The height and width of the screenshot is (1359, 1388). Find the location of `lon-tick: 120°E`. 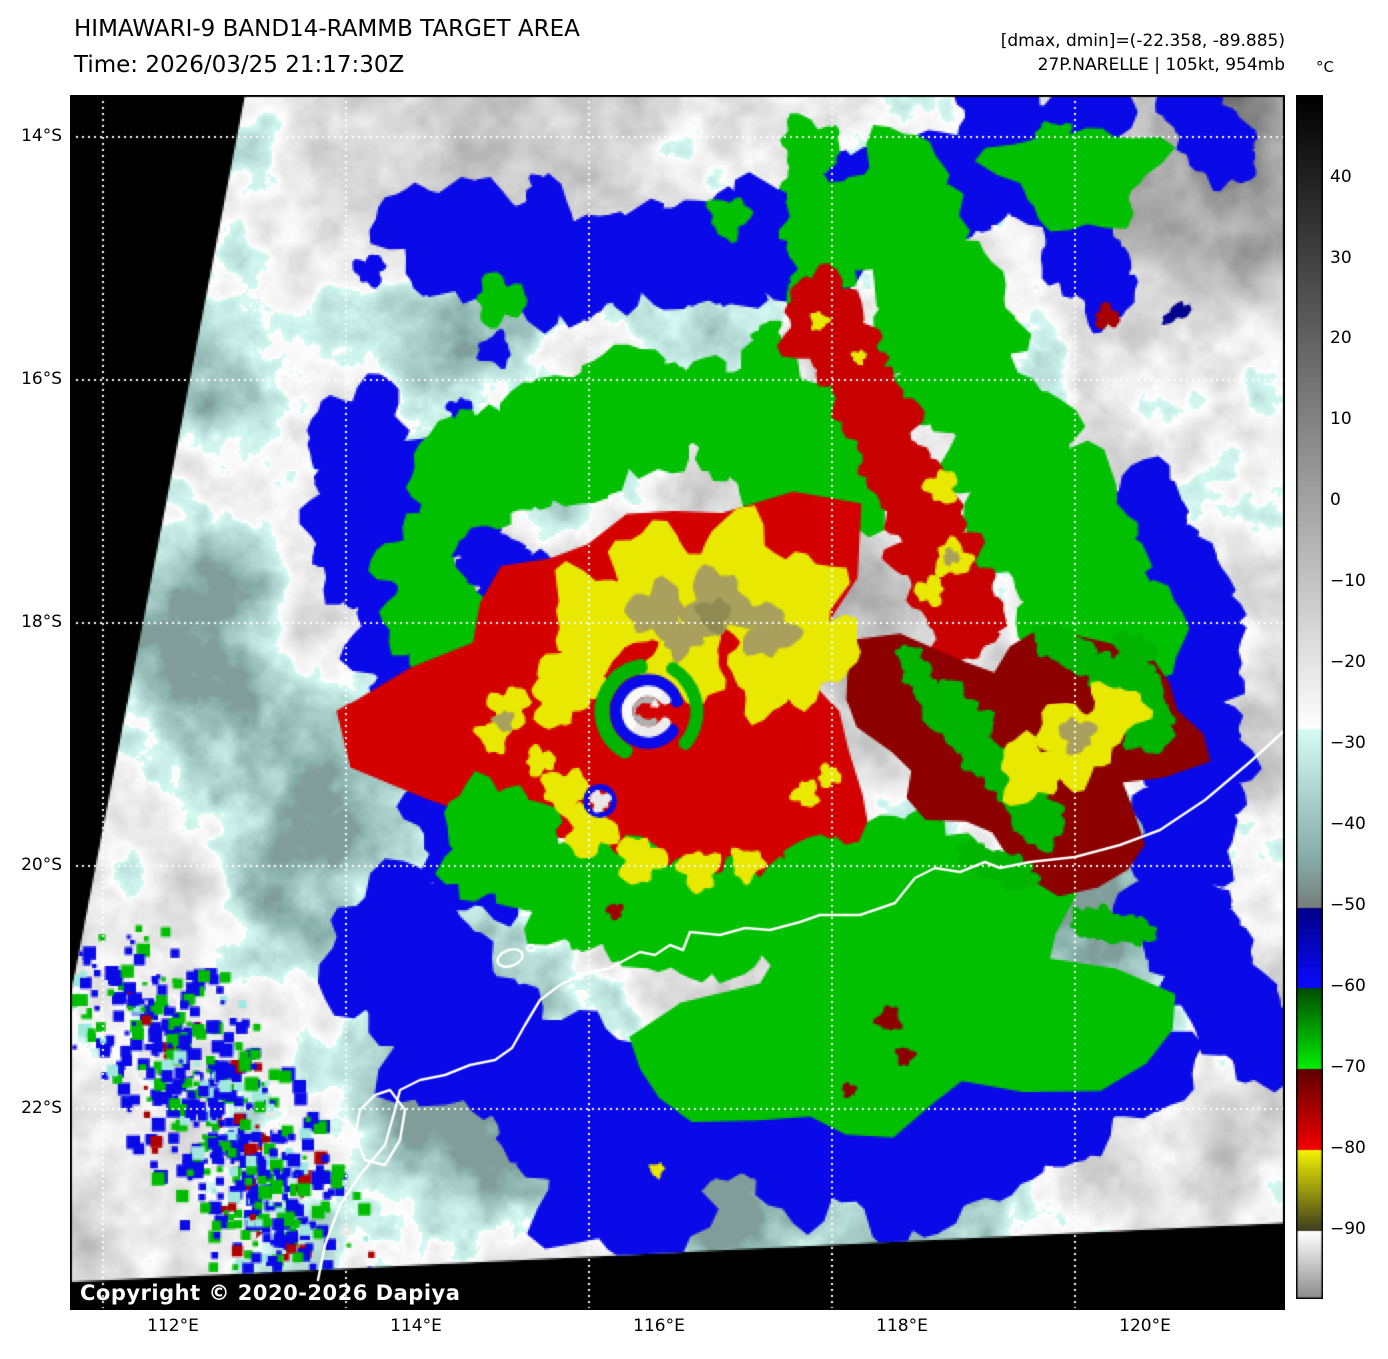

lon-tick: 120°E is located at coordinates (1145, 1326).